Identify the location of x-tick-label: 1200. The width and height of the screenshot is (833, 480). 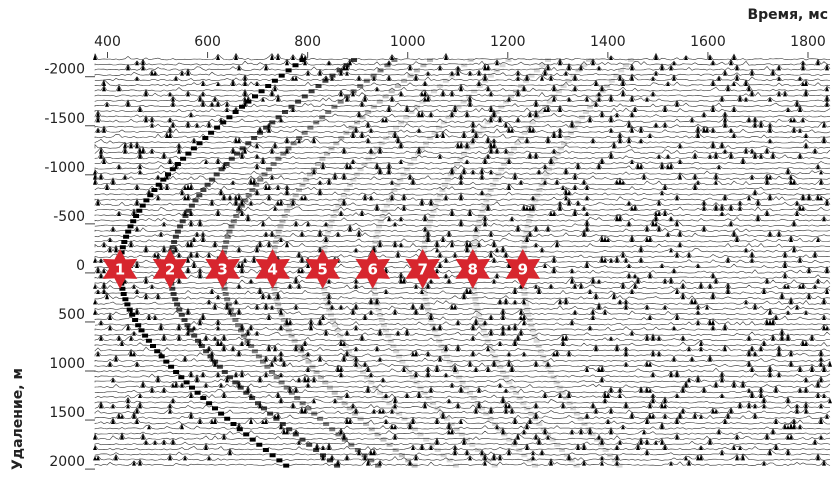
(508, 42).